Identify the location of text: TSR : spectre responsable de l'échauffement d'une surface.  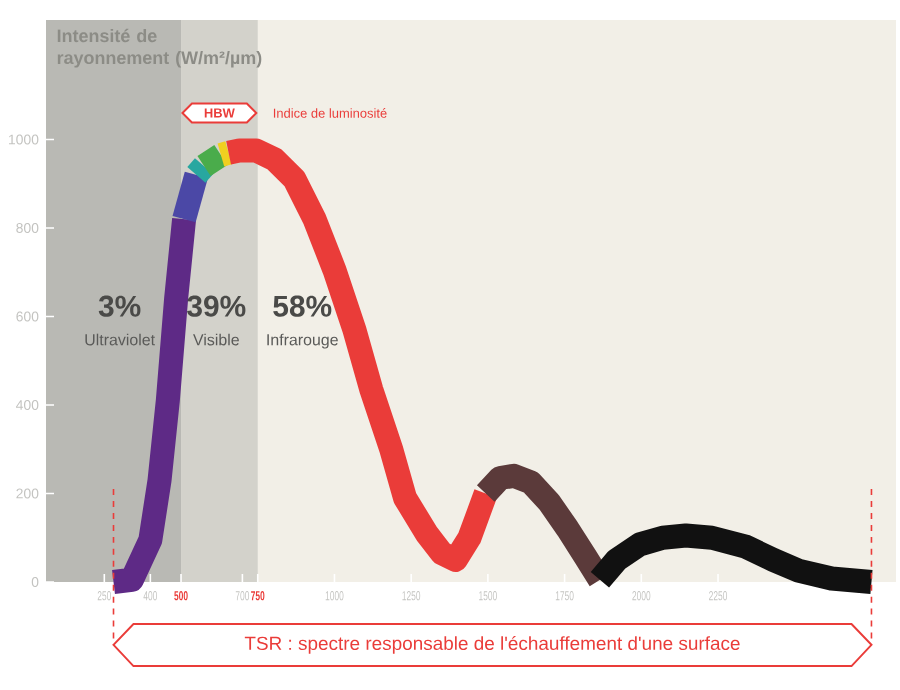
(492, 644).